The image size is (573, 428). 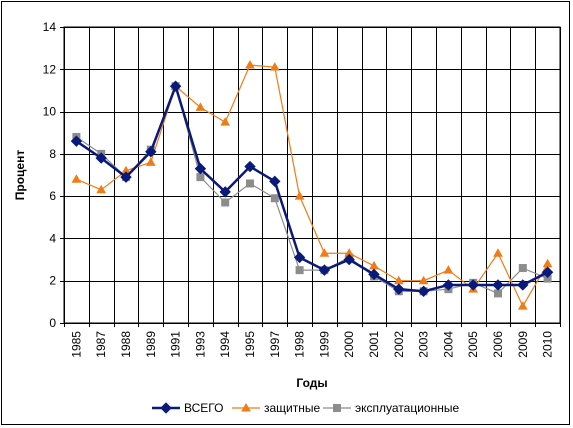 What do you see at coordinates (399, 344) in the screenshot?
I see `x-tick-label: 2002` at bounding box center [399, 344].